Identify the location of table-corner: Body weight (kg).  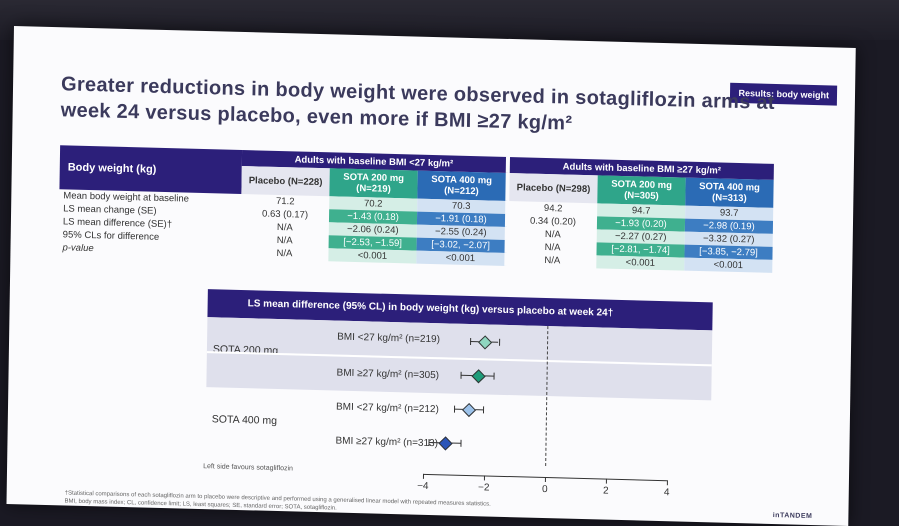
(151, 170).